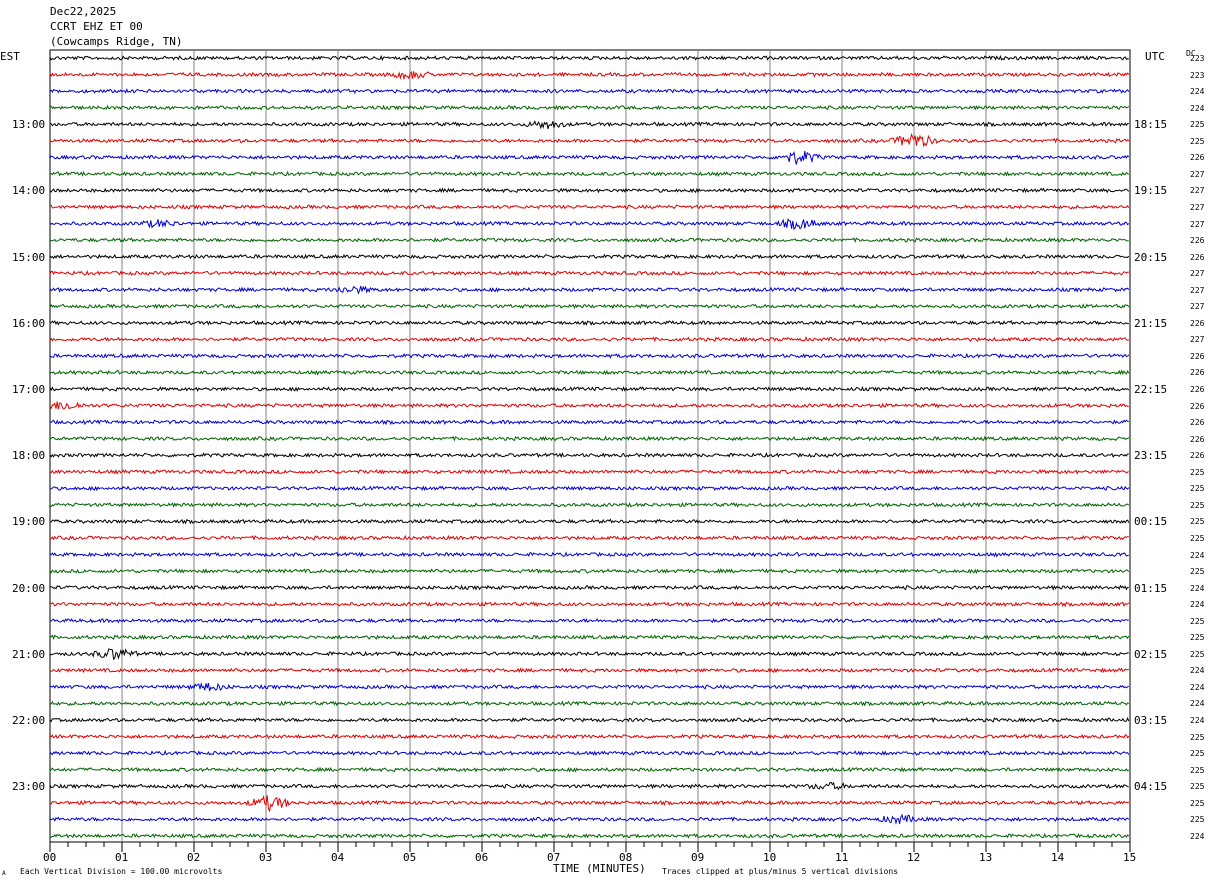 This screenshot has width=1210, height=886. What do you see at coordinates (698, 857) in the screenshot?
I see `x-tick-label: 09` at bounding box center [698, 857].